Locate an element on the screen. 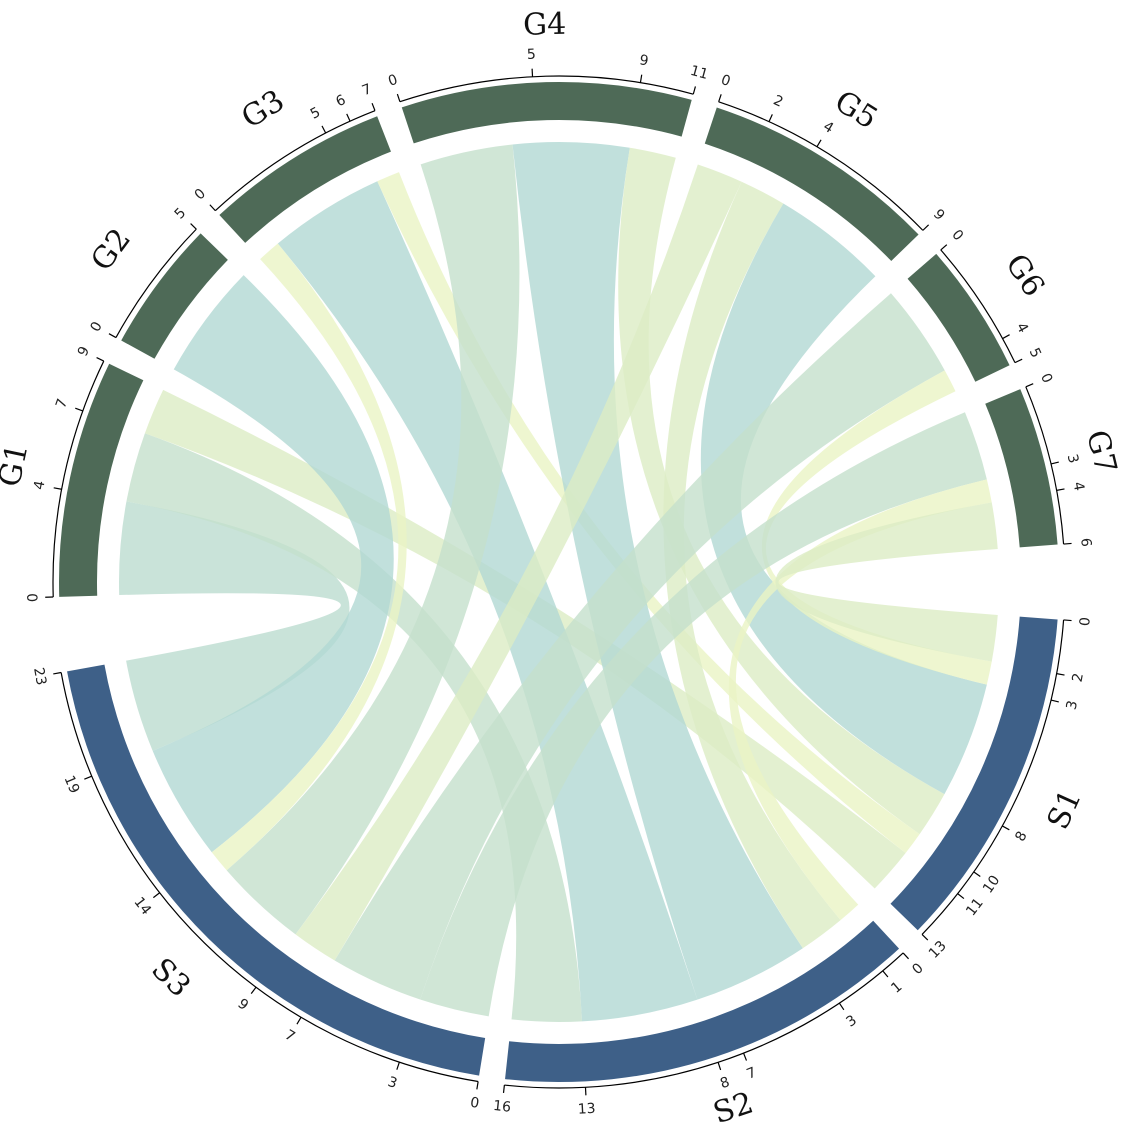 This screenshot has width=1128, height=1147. sector-name: G4 is located at coordinates (545, 25).